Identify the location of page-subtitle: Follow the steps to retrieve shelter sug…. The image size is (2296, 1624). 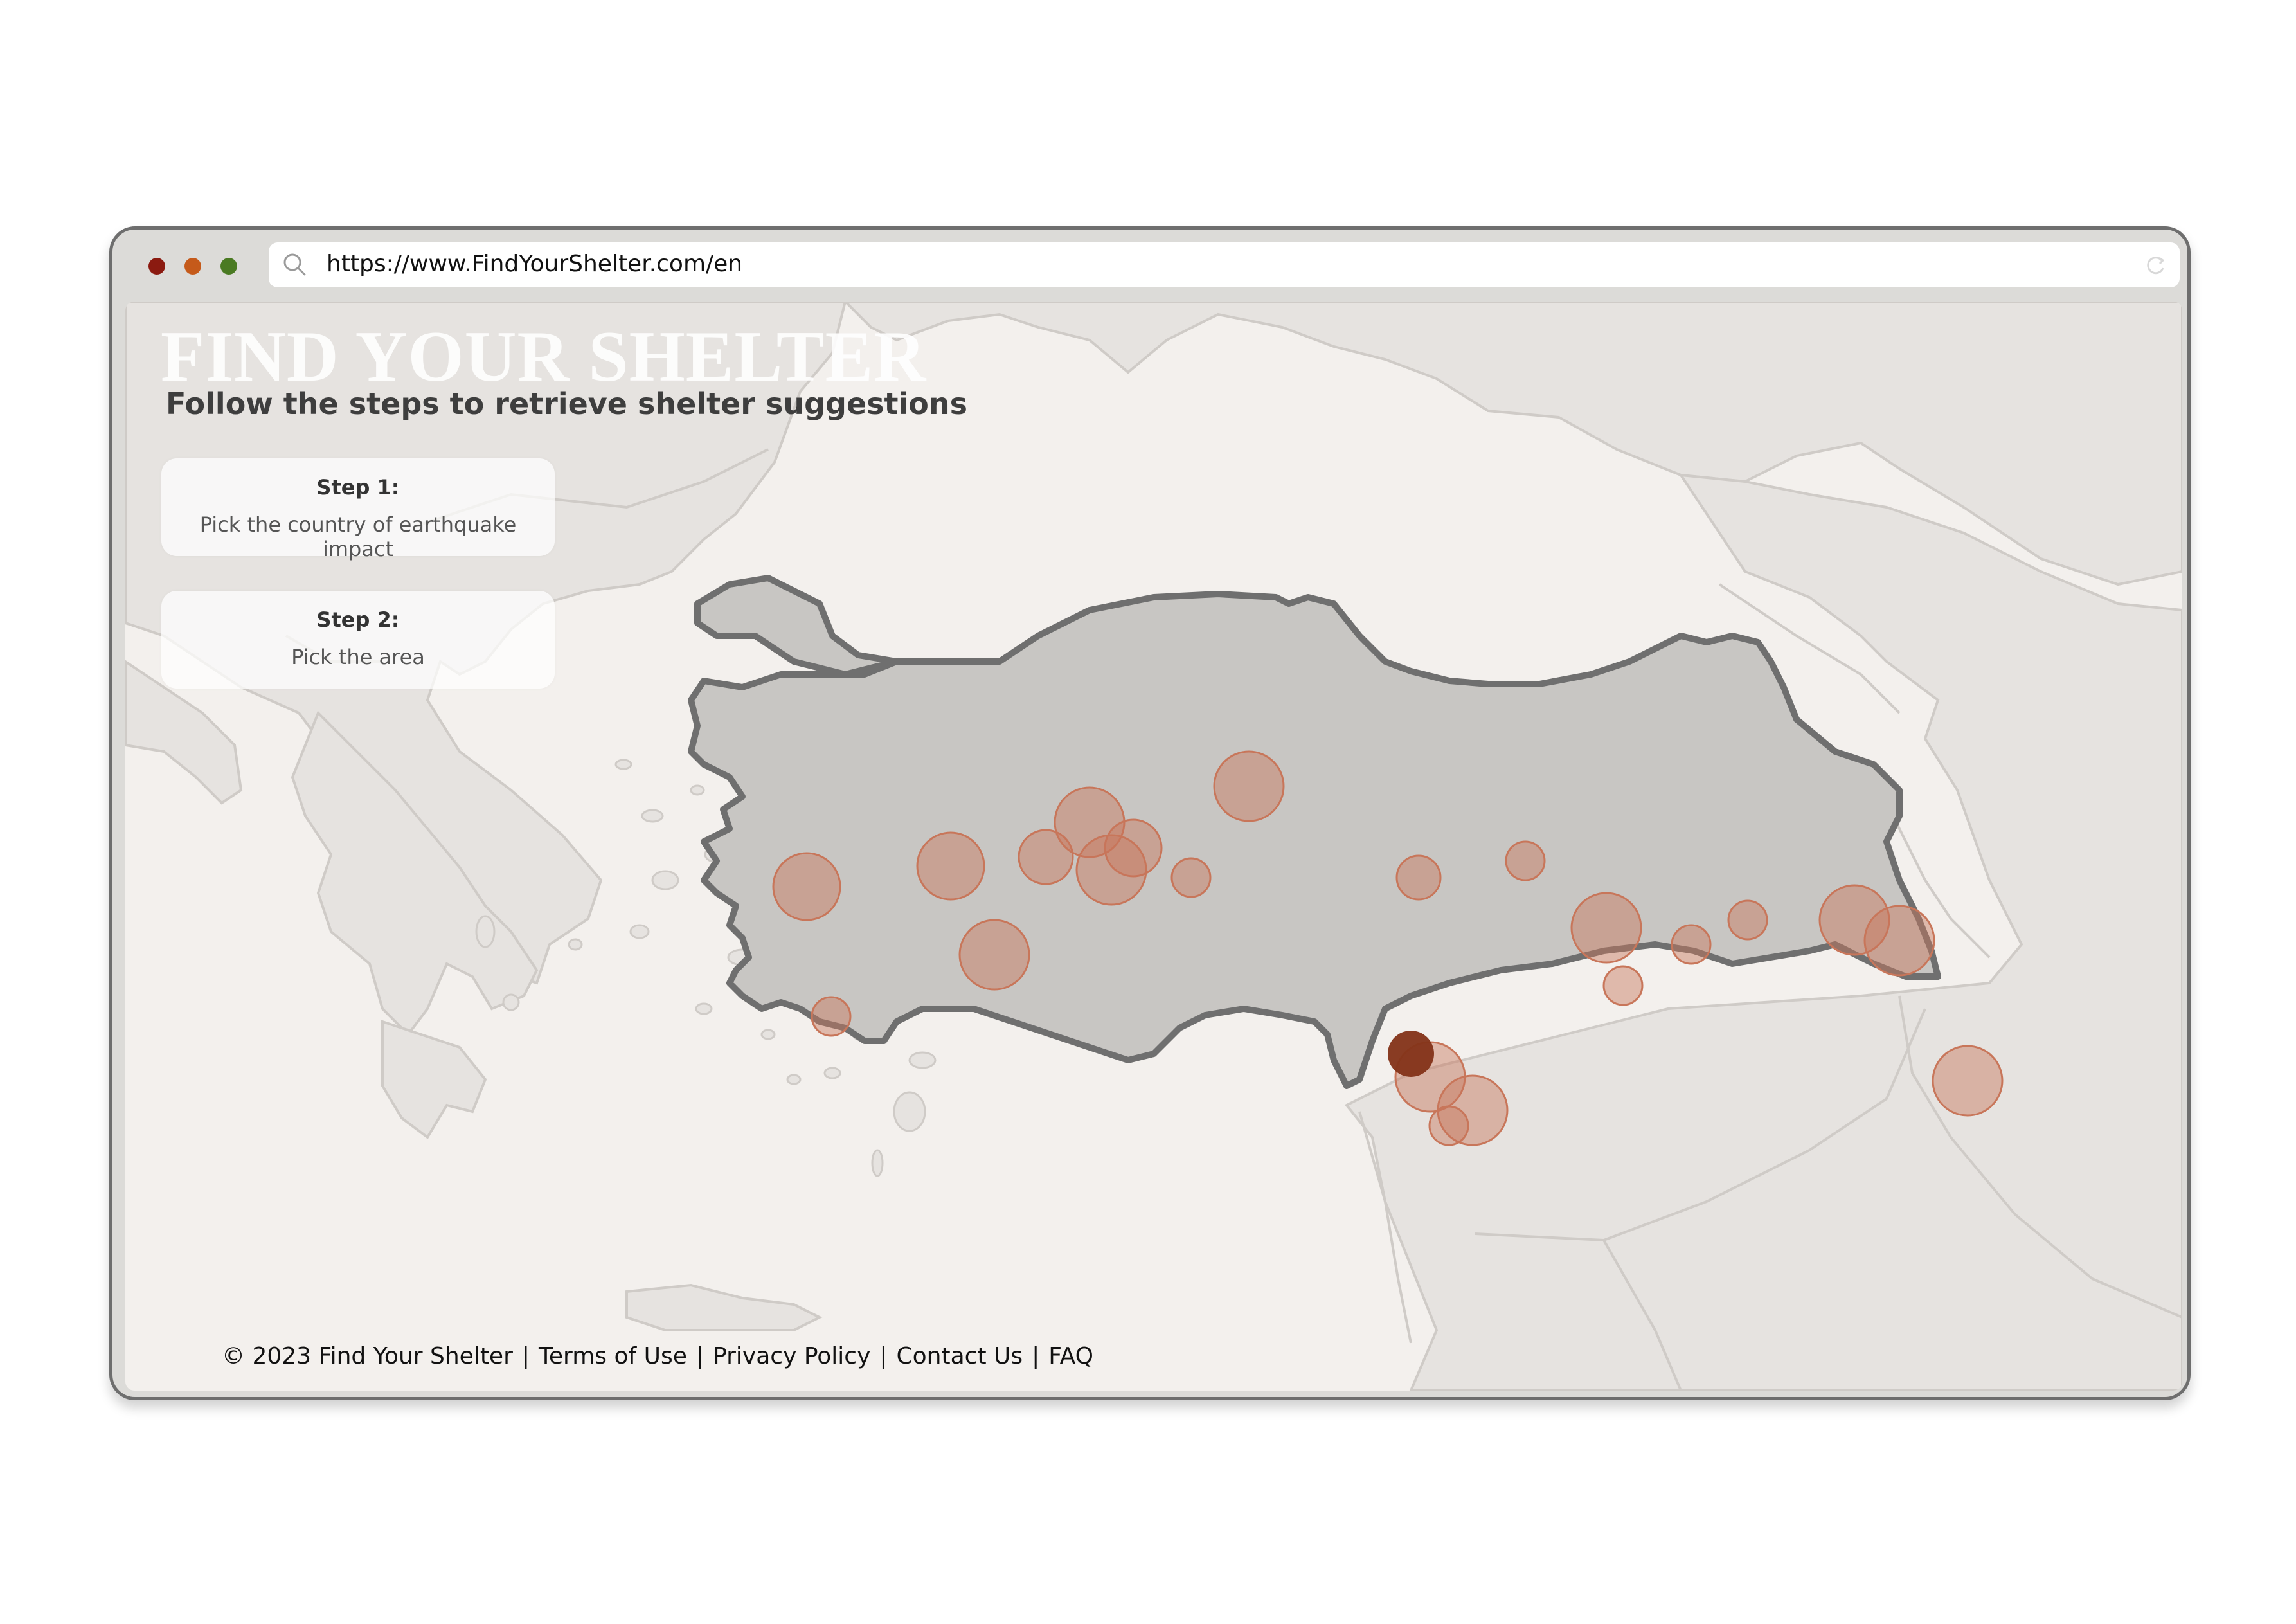
(567, 403).